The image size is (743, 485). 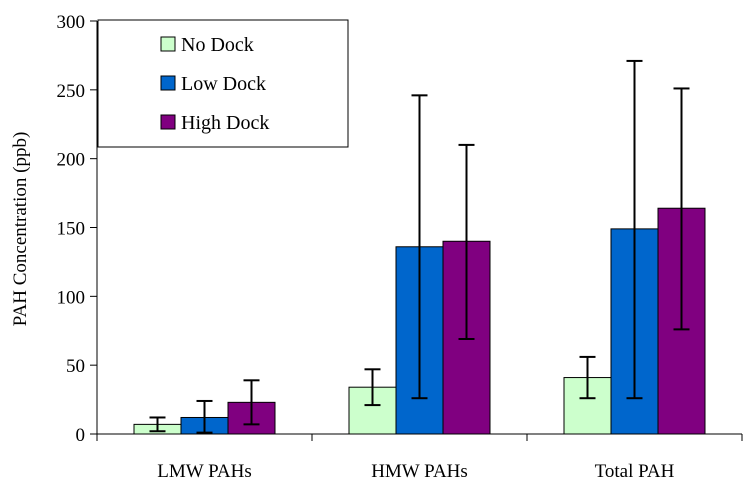 I want to click on y-tick-label: 200, so click(x=71, y=160).